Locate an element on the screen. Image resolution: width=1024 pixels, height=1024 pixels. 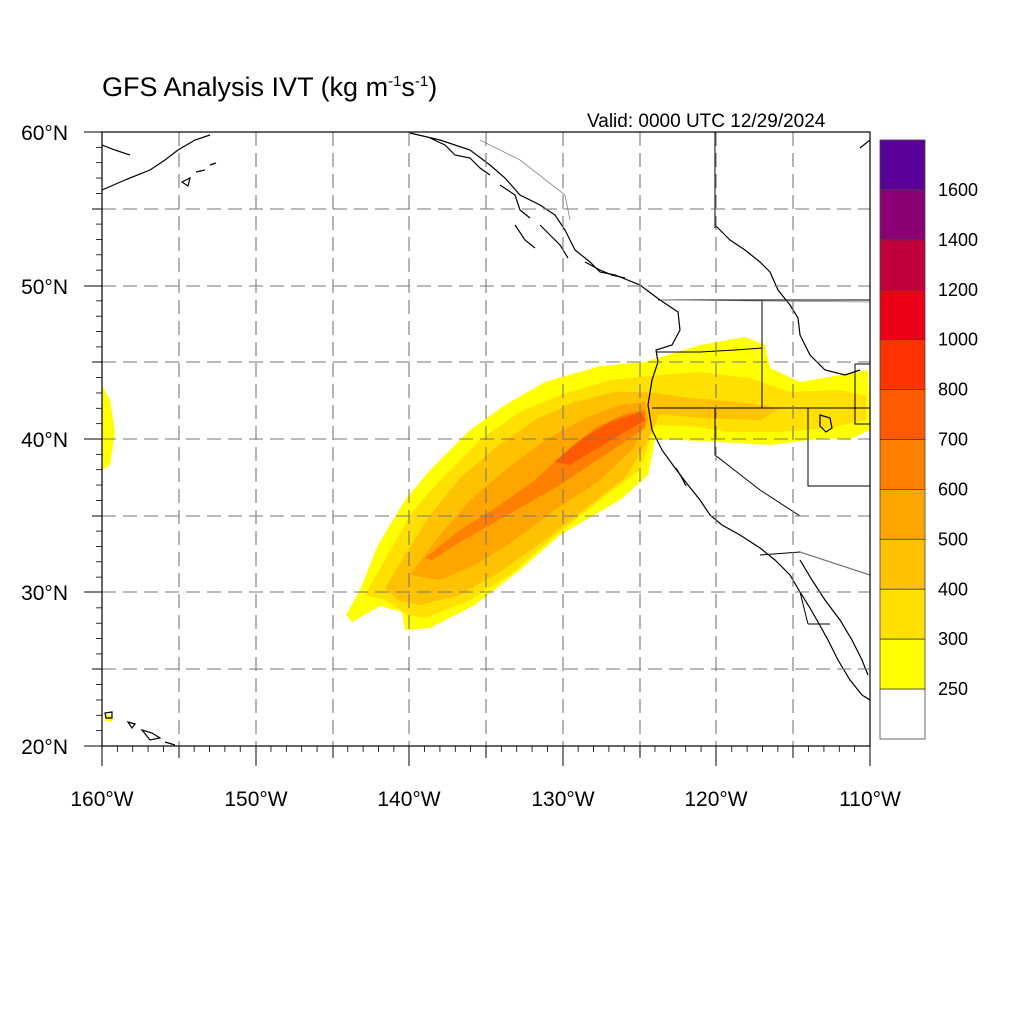
colorbar-label: 1600 is located at coordinates (958, 190).